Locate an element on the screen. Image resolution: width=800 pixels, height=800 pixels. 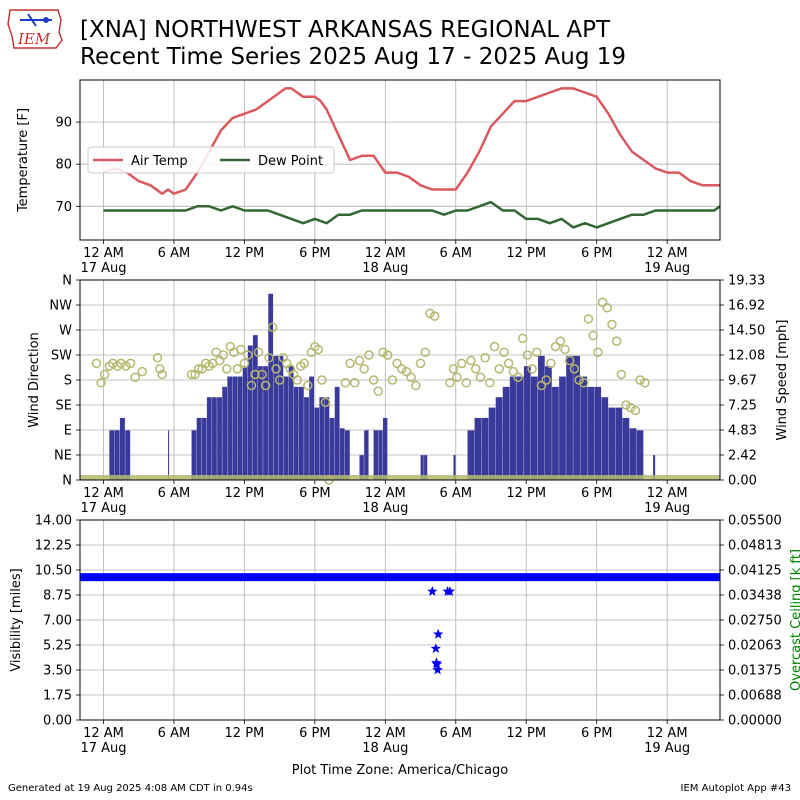
y-tick-label: S is located at coordinates (68, 381).